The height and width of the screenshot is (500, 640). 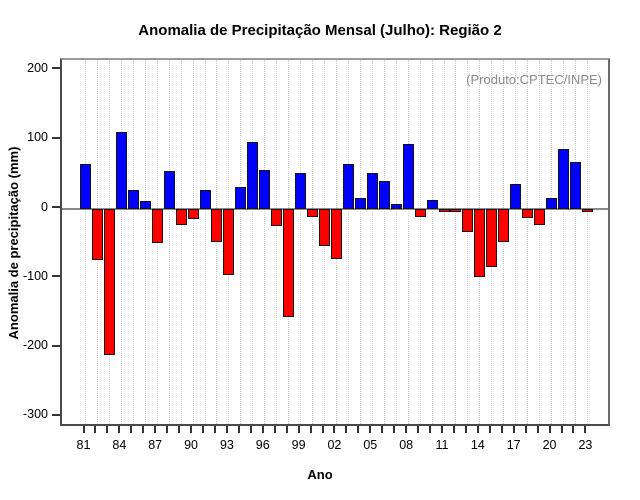 What do you see at coordinates (241, 197) in the screenshot?
I see `bar-1994` at bounding box center [241, 197].